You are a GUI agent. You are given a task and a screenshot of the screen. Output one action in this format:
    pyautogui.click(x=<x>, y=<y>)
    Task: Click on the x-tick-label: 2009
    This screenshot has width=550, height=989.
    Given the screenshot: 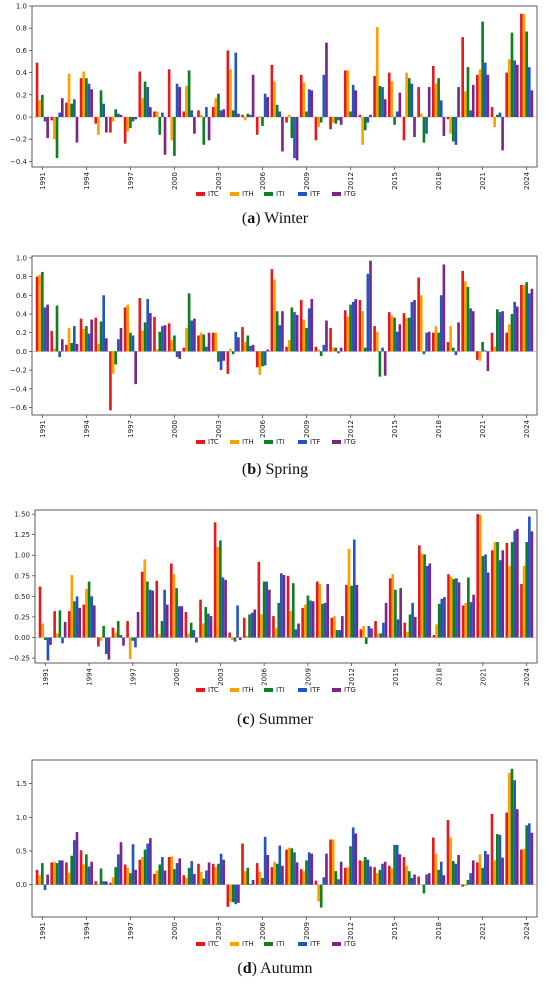 What is the action you would take?
    pyautogui.click(x=307, y=181)
    